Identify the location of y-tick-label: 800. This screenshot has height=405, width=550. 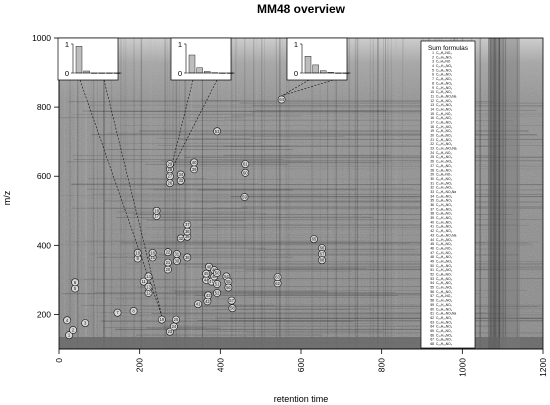
(44, 107).